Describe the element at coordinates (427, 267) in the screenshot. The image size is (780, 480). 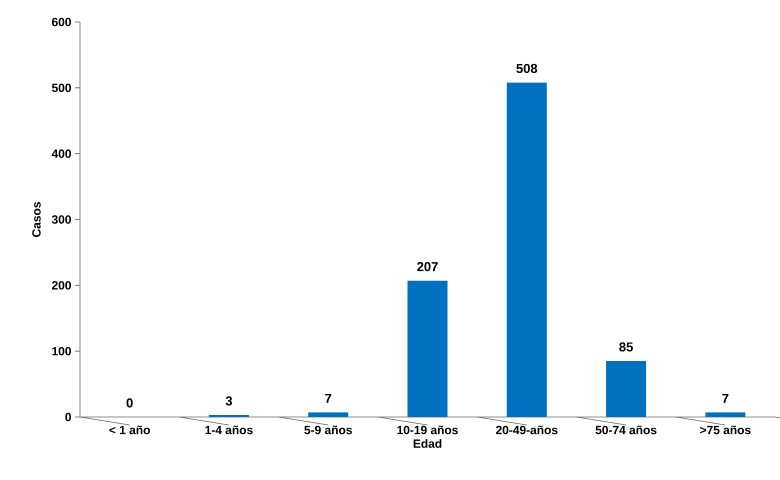
I see `data-label: 207` at that location.